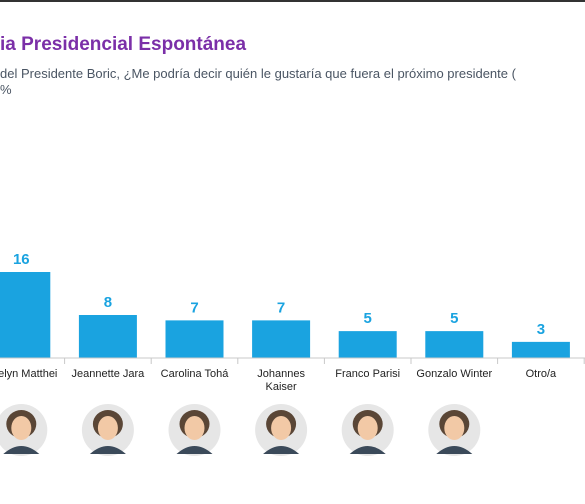 The image size is (585, 504). Describe the element at coordinates (28, 374) in the screenshot. I see `category-label: Evelyn Matthei` at that location.